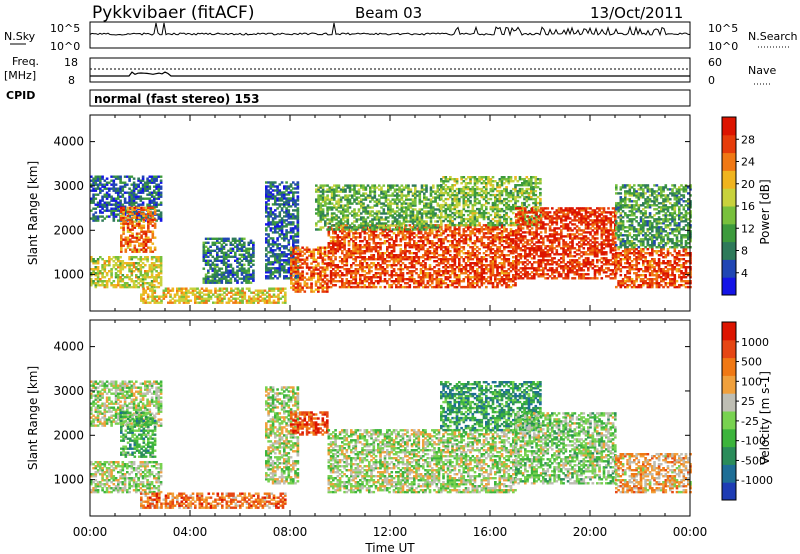 This screenshot has width=800, height=554. I want to click on nsky-tick-bottom: 10^0, so click(65, 46).